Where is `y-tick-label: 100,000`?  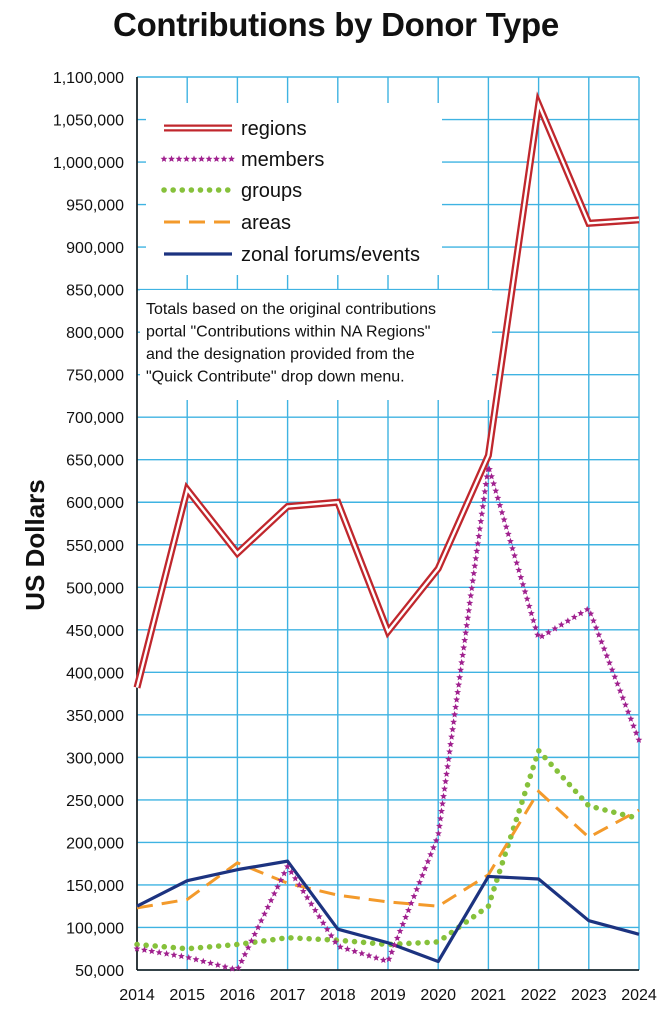 y-tick-label: 100,000 is located at coordinates (95, 928).